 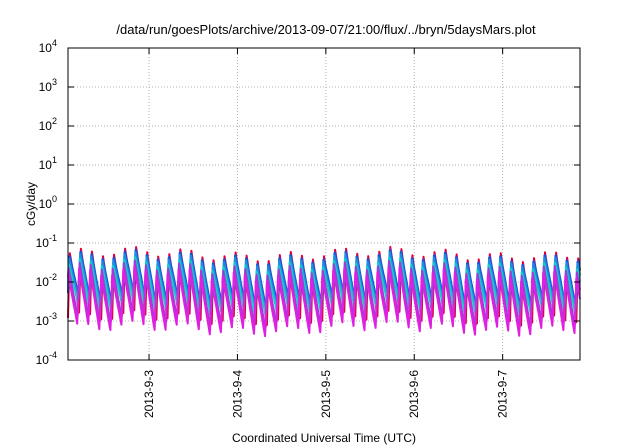 What do you see at coordinates (48, 124) in the screenshot?
I see `y-tick-label: 10²` at bounding box center [48, 124].